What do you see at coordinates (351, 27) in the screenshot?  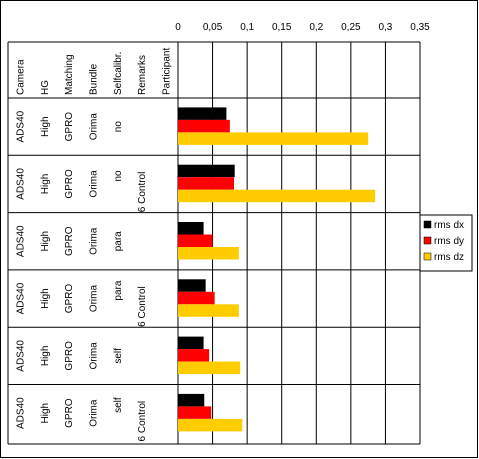 I see `x-tick-label: 0,25` at bounding box center [351, 27].